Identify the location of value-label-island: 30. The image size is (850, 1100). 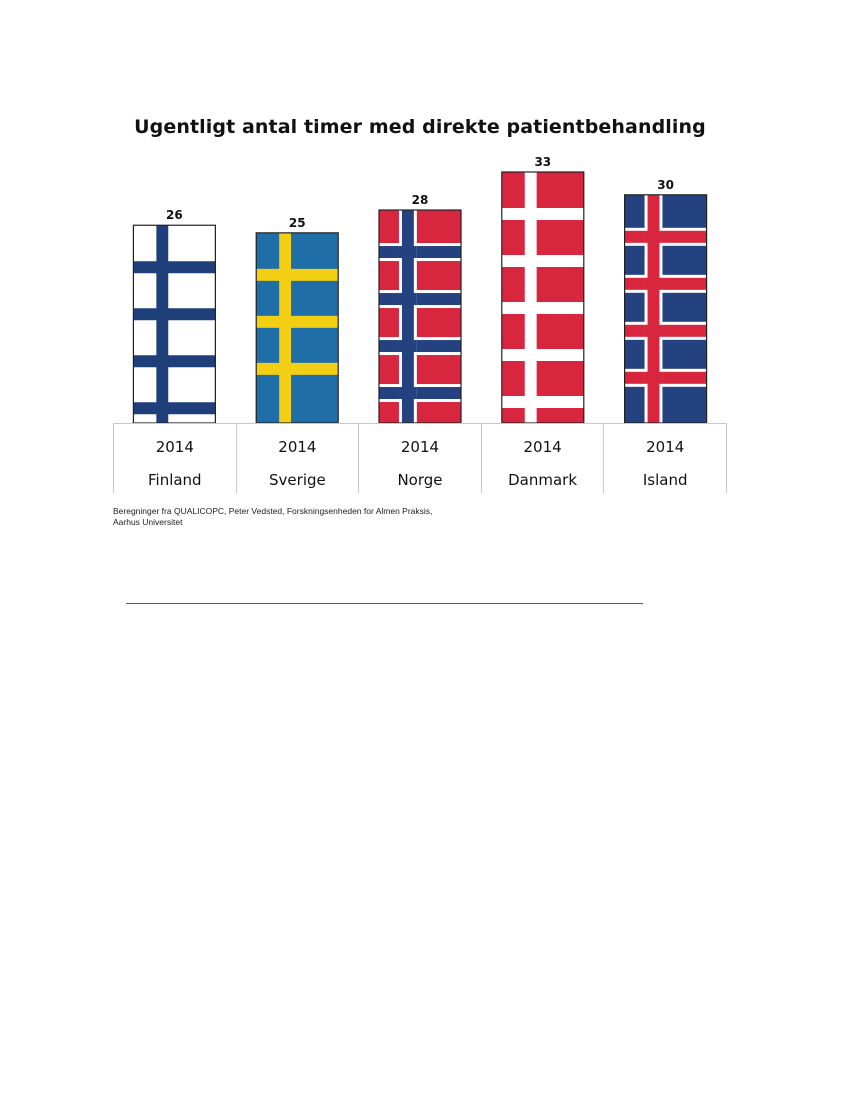
(665, 185).